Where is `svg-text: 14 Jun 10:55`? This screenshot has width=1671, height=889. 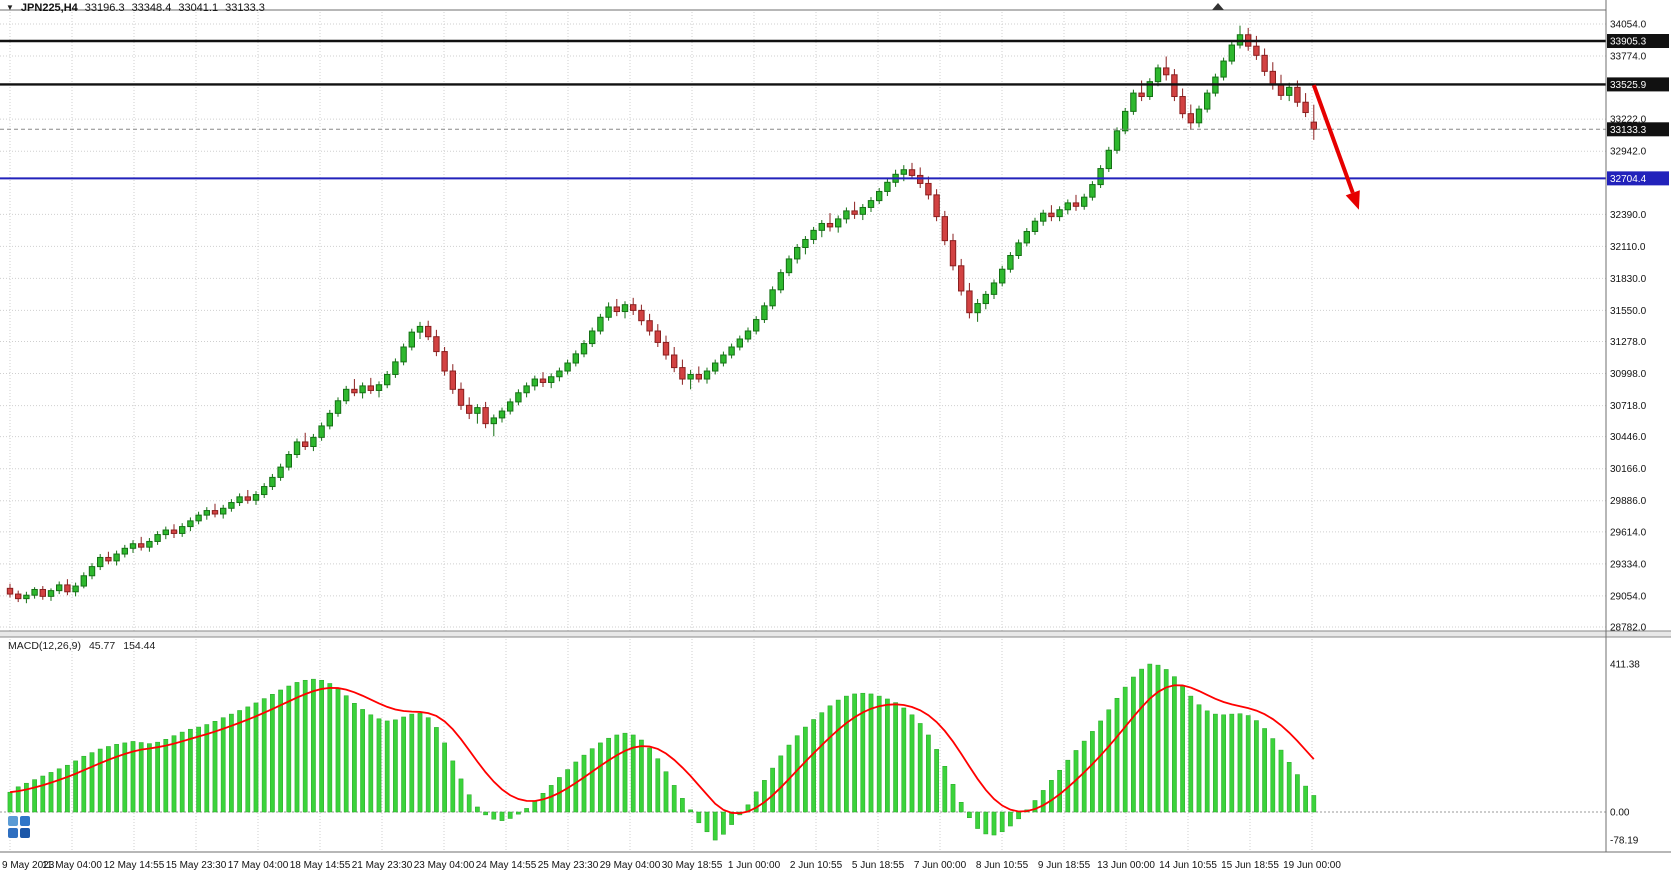 svg-text: 14 Jun 10:55 is located at coordinates (1188, 865).